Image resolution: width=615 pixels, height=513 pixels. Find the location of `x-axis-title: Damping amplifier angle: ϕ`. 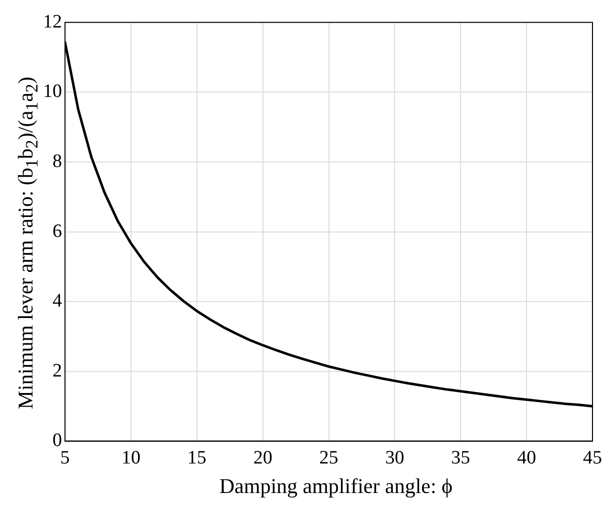

x-axis-title: Damping amplifier angle: ϕ is located at coordinates (336, 486).